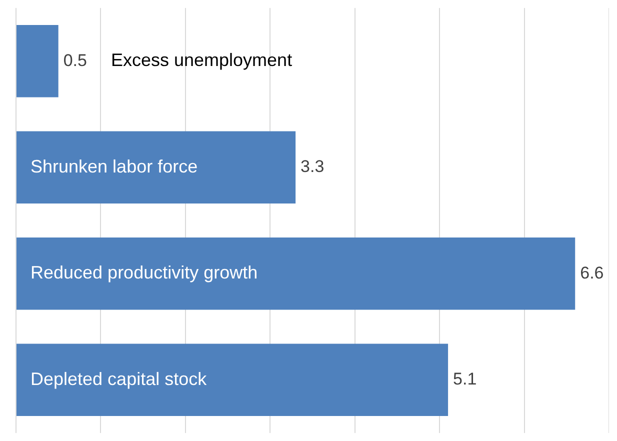  What do you see at coordinates (201, 60) in the screenshot?
I see `y-tick-label: Excess unemployment` at bounding box center [201, 60].